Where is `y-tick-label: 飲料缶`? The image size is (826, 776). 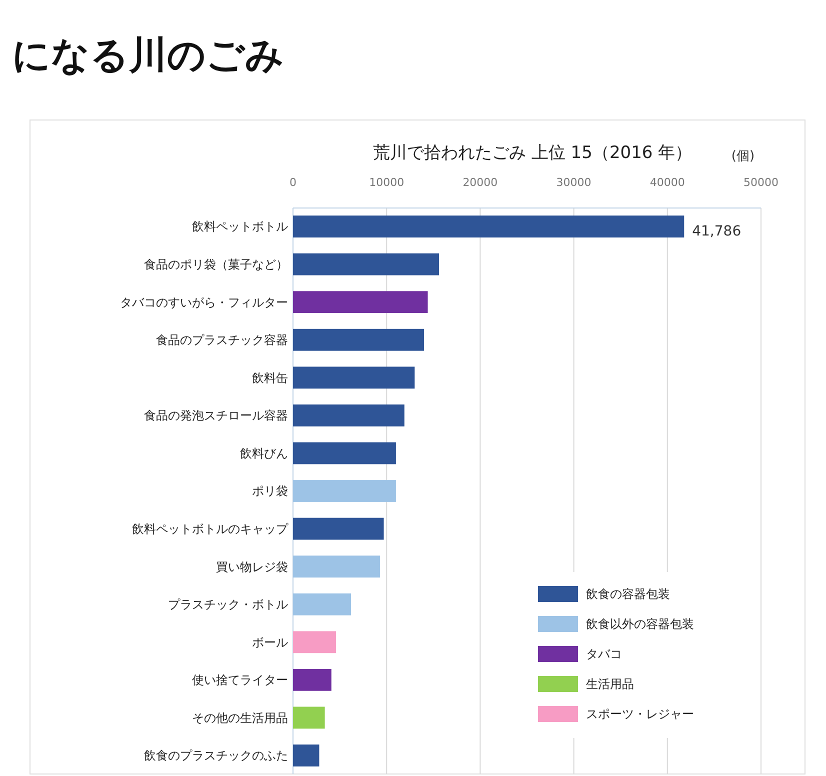
y-tick-label: 飲料缶 is located at coordinates (270, 377).